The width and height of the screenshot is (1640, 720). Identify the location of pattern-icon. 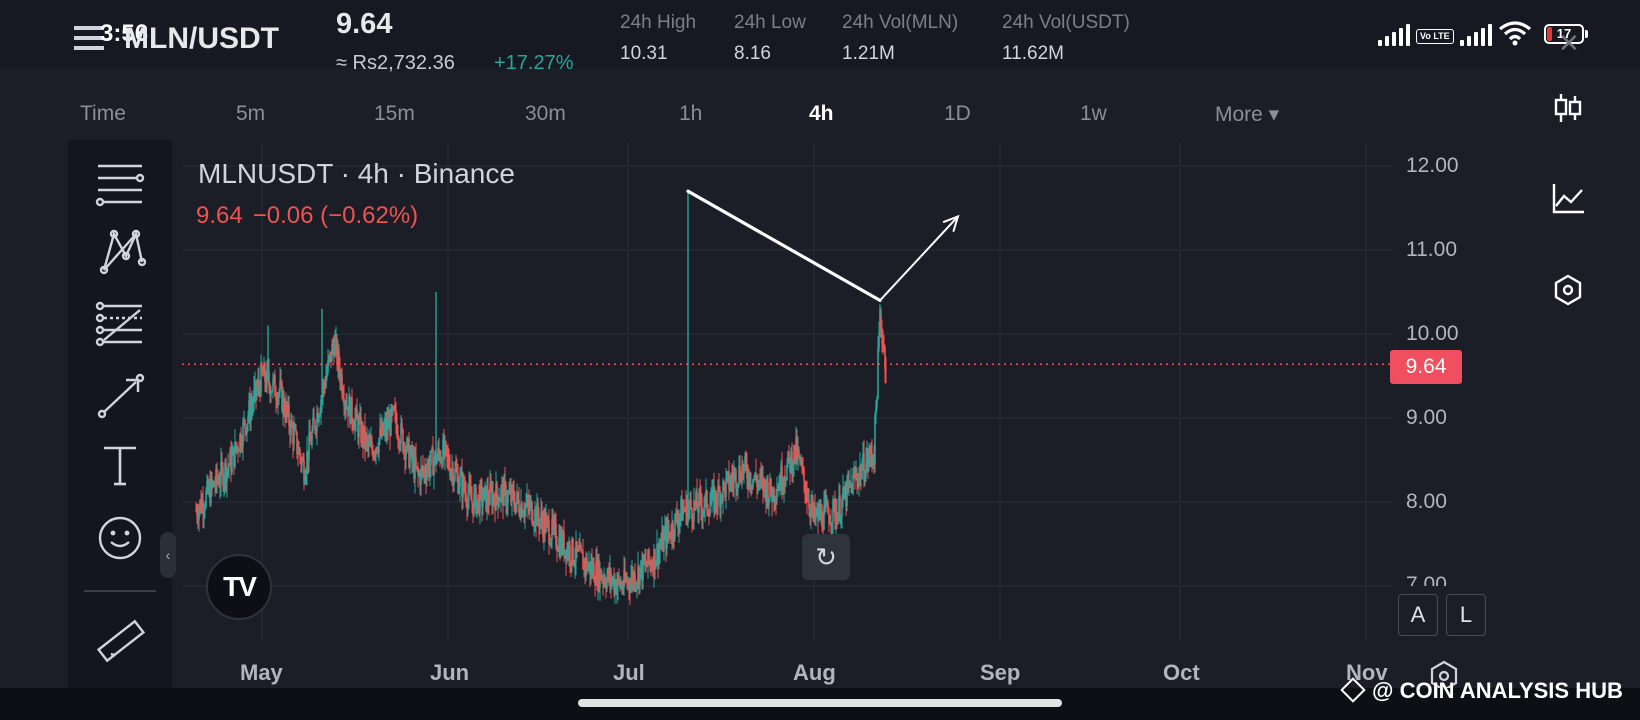
(120, 252).